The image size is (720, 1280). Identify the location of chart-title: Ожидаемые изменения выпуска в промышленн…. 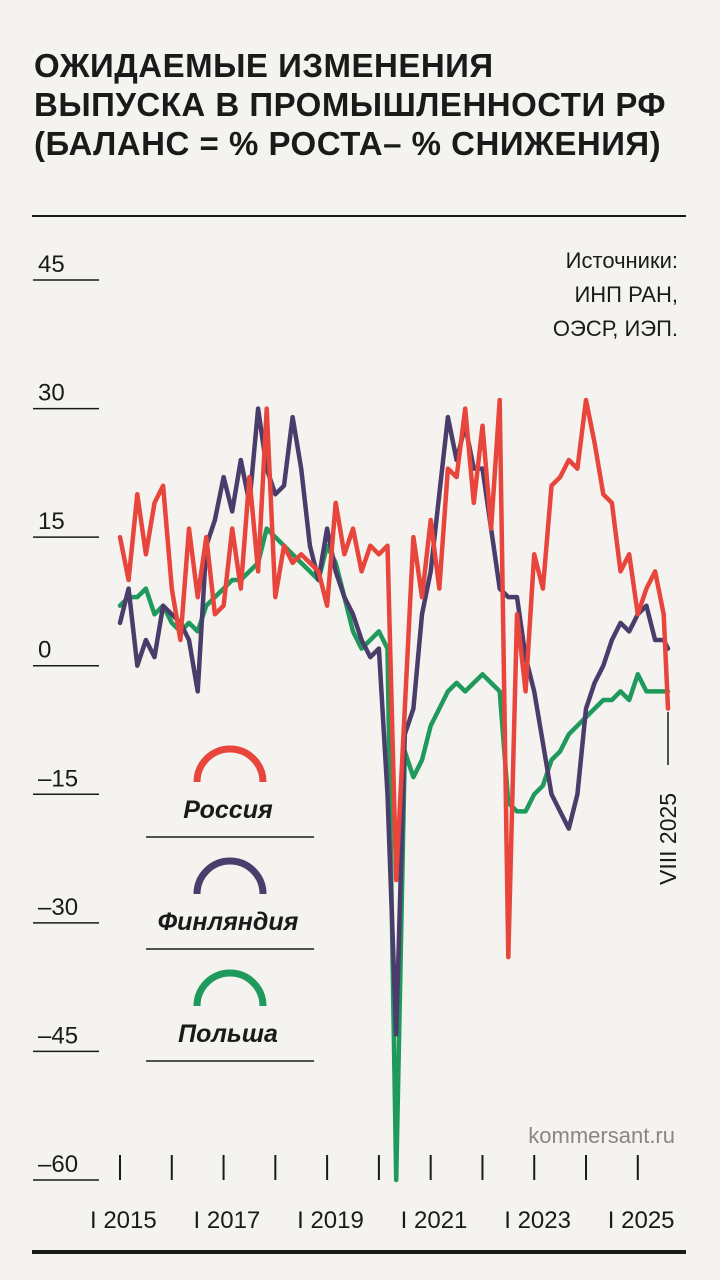
(350, 104).